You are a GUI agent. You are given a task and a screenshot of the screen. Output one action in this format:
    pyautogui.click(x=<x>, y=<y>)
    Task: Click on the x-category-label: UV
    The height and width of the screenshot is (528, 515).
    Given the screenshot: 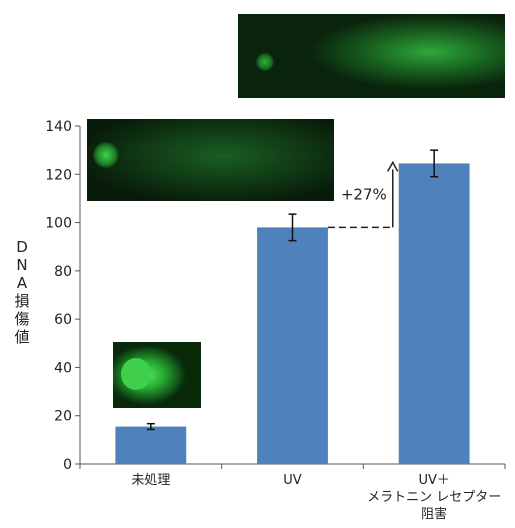 What is the action you would take?
    pyautogui.click(x=292, y=480)
    